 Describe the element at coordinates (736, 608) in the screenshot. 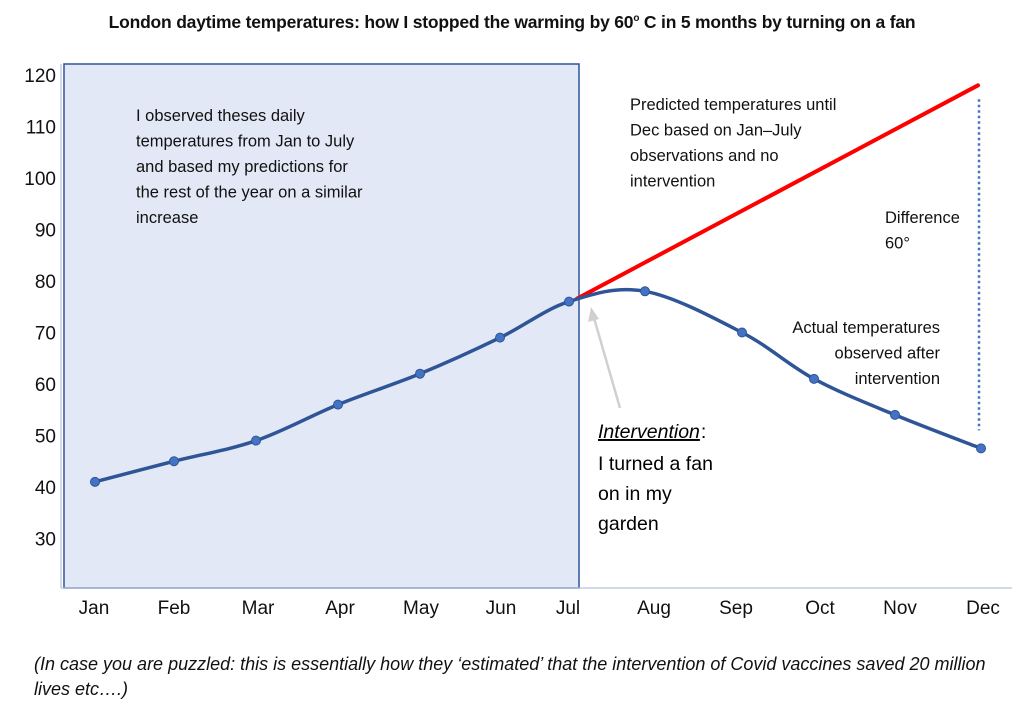

I see `x-tick-label: Sep` at that location.